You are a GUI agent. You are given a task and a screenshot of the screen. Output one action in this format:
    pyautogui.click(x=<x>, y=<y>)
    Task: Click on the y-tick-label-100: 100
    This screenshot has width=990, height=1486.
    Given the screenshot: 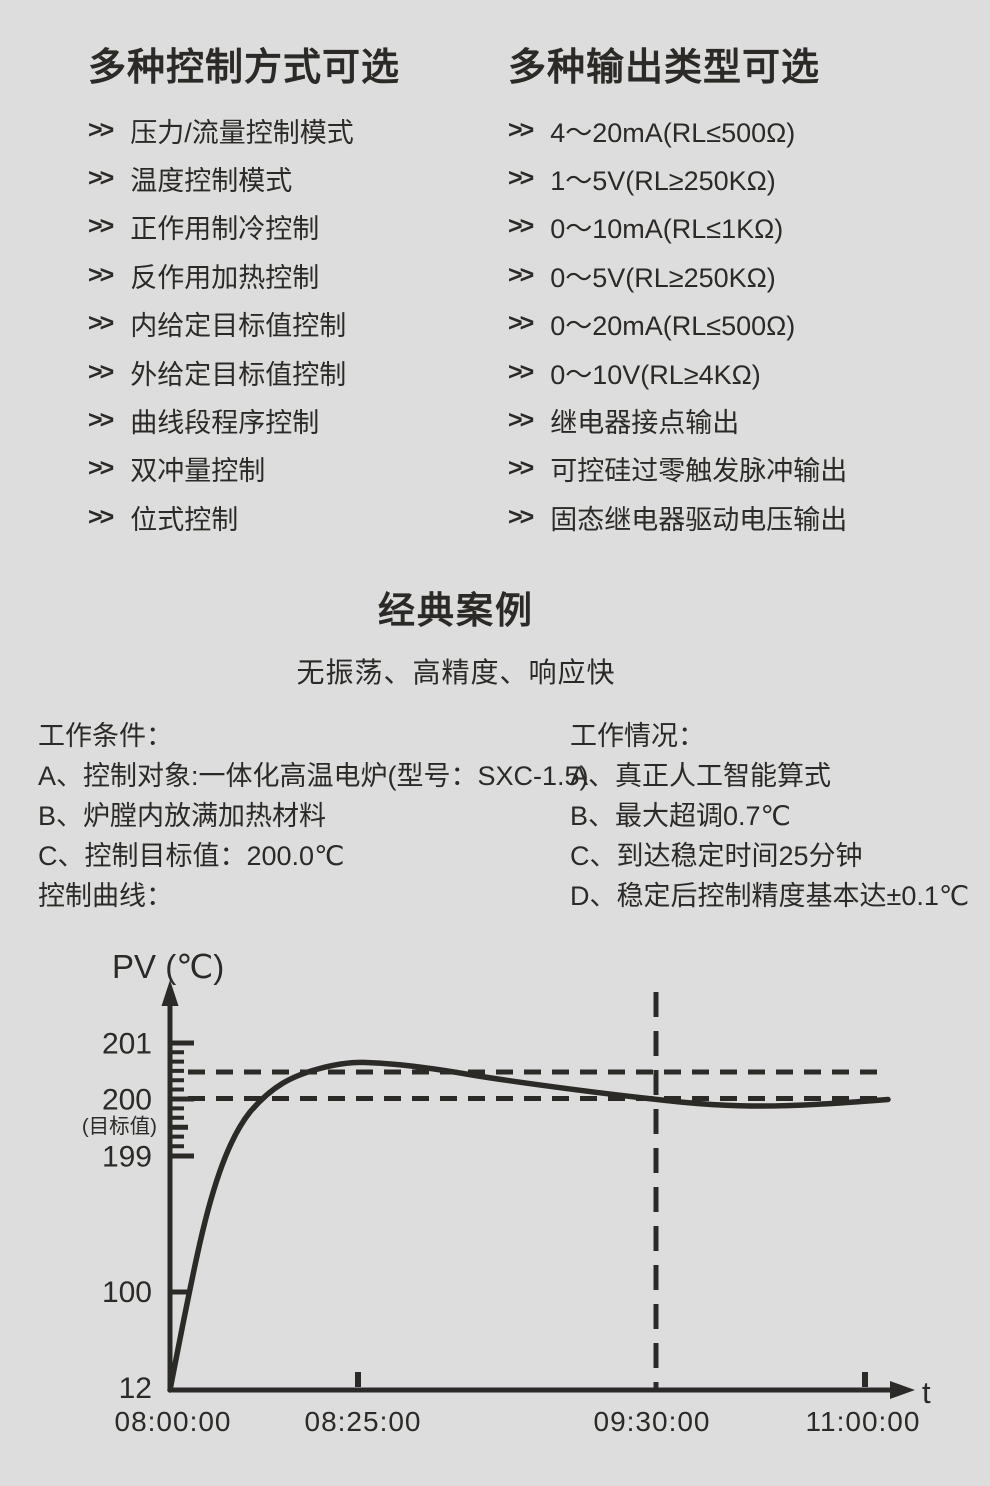 What is the action you would take?
    pyautogui.click(x=127, y=1292)
    